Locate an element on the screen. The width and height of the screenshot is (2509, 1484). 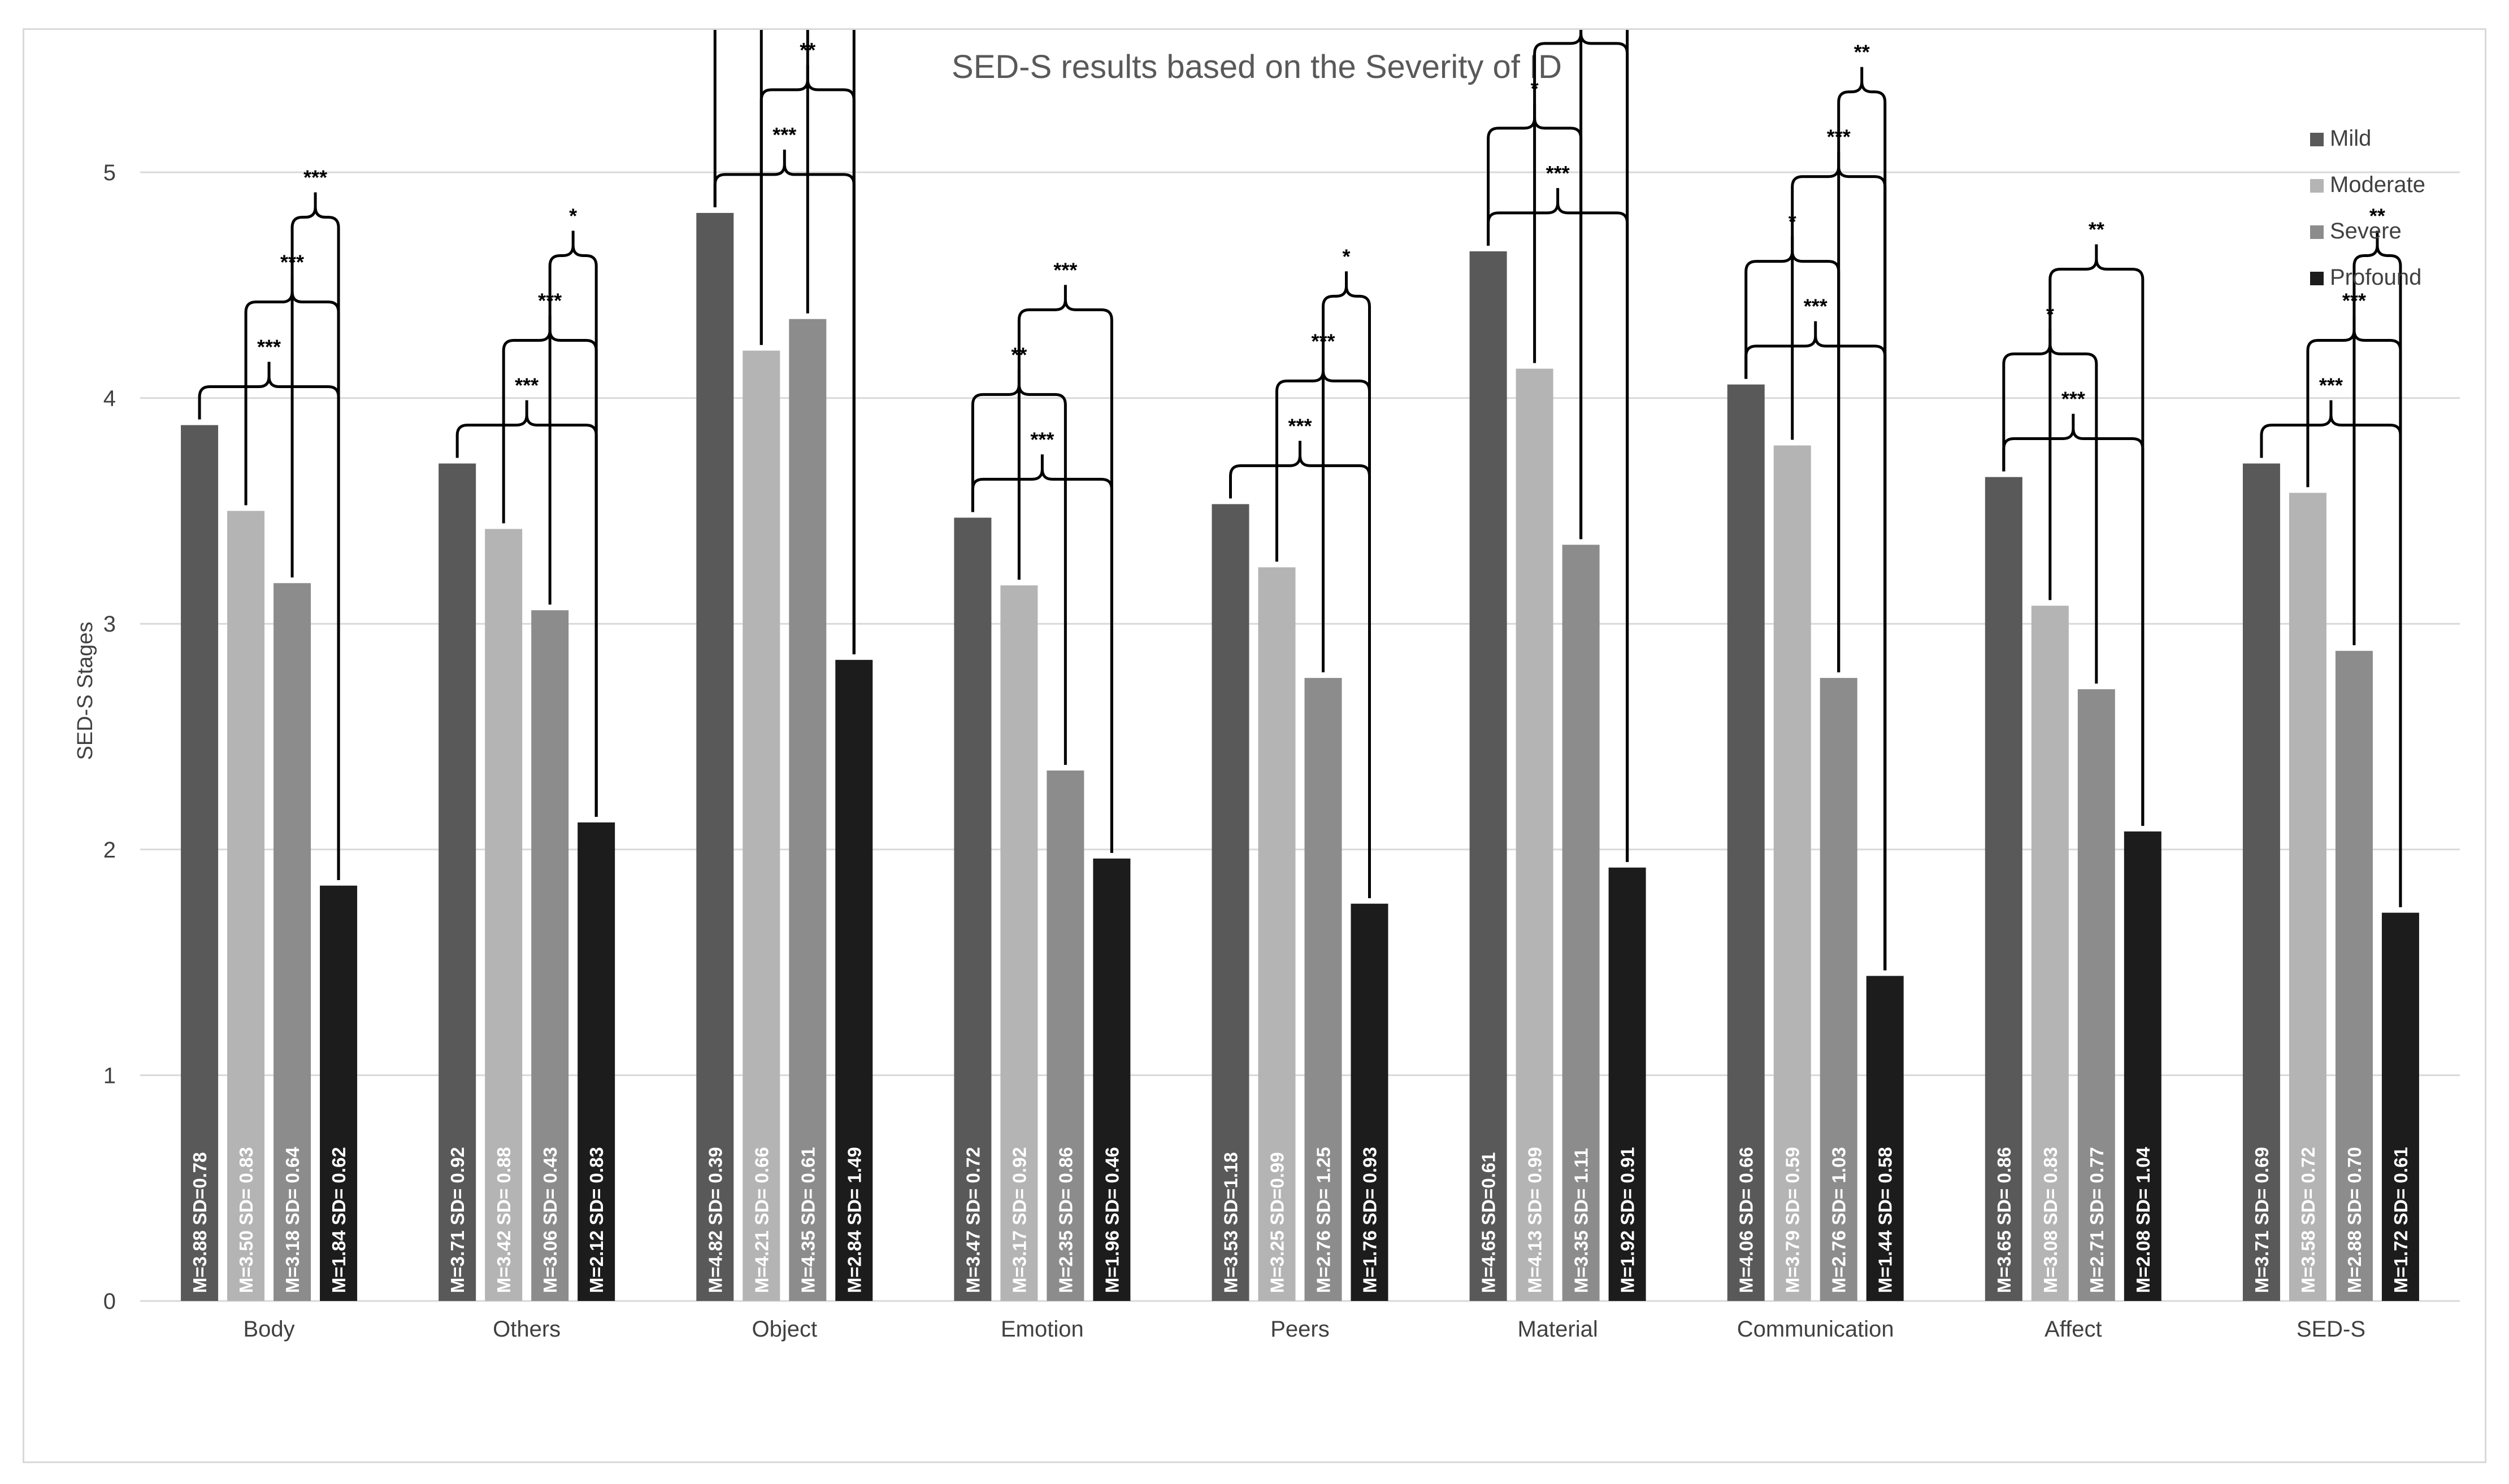
y-tick-label: 3 is located at coordinates (109, 624).